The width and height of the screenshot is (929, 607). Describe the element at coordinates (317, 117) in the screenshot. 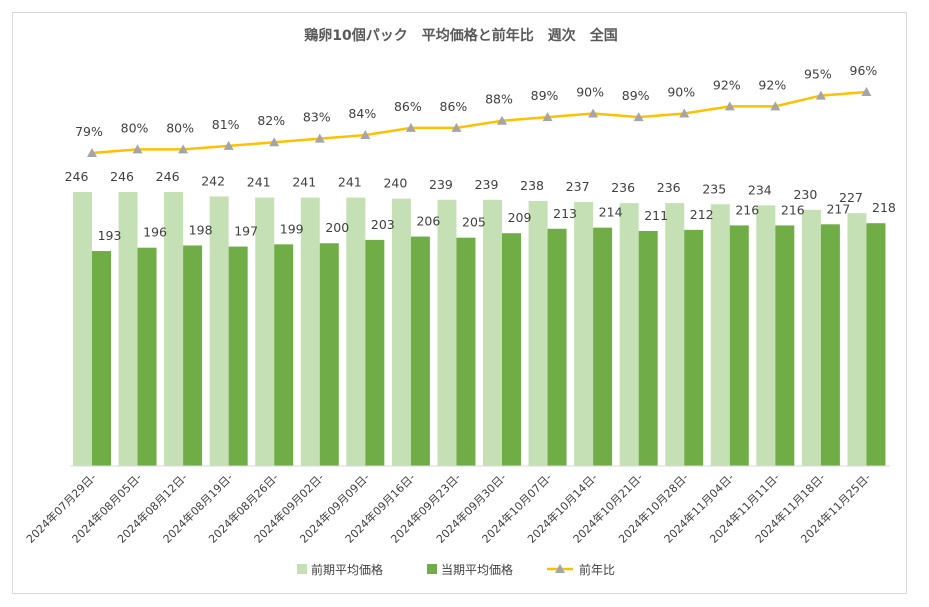

I see `ratio-label: 83%` at that location.